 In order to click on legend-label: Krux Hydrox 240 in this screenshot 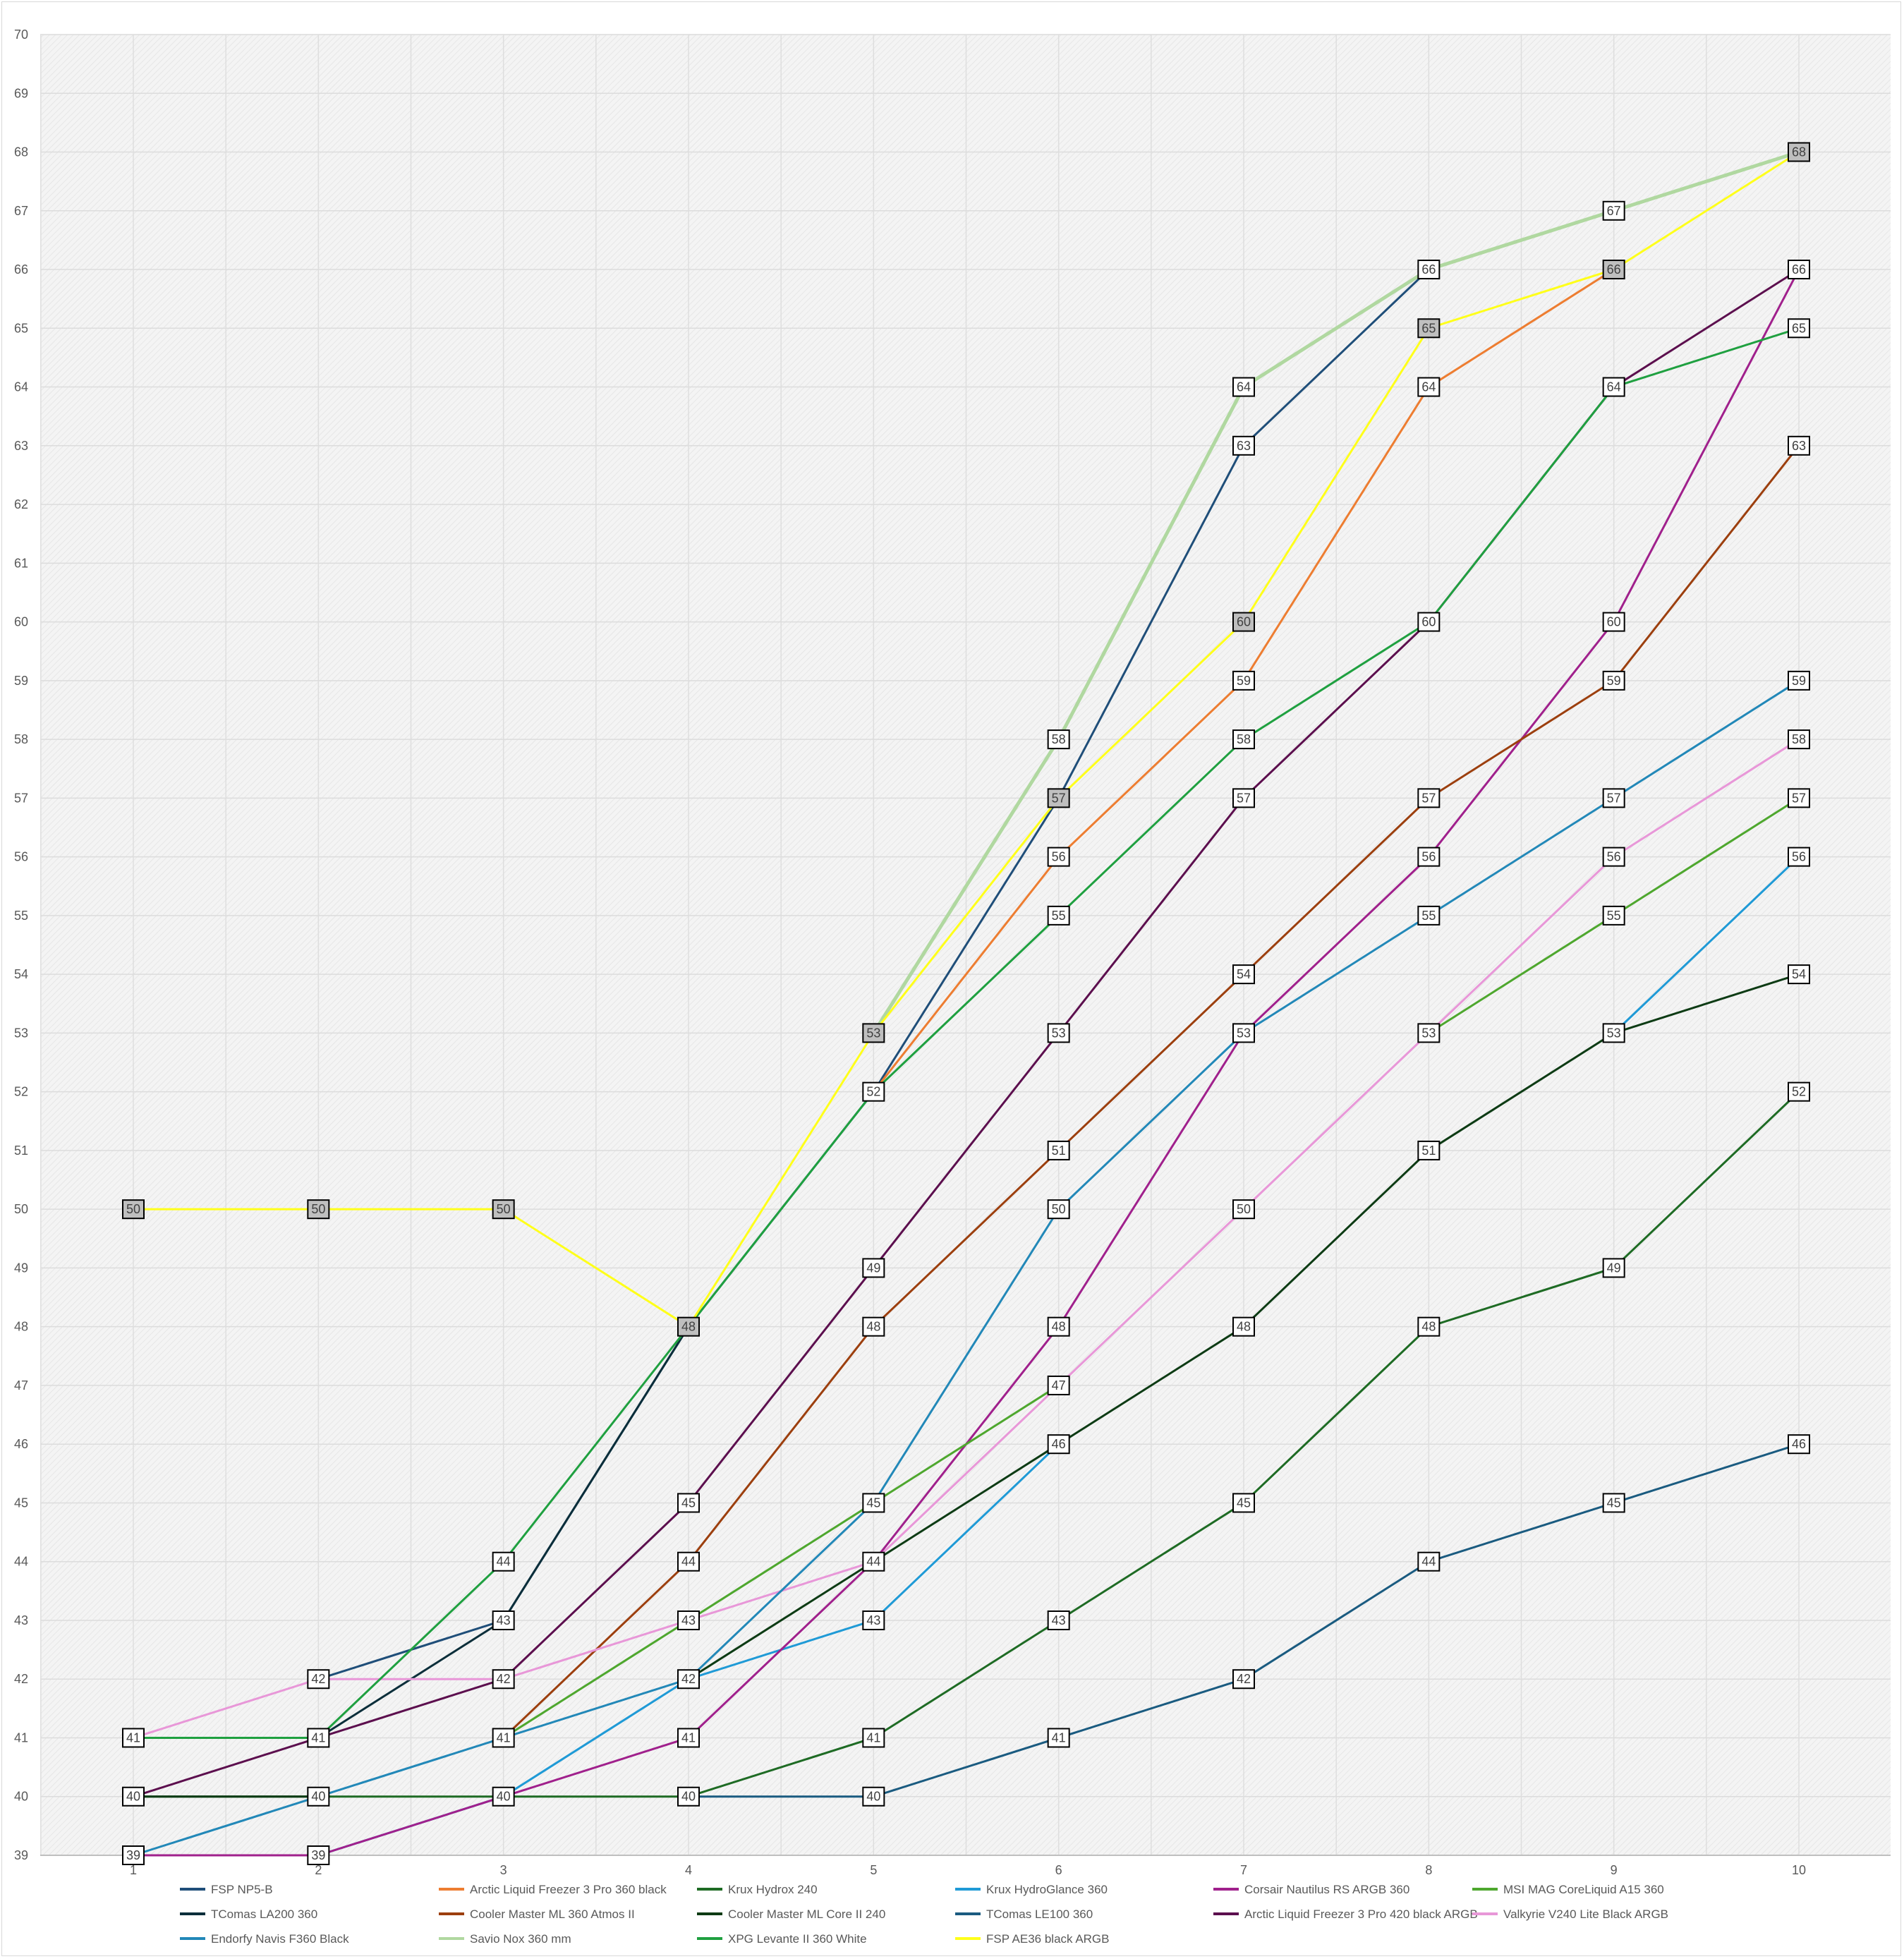, I will do `click(773, 1890)`.